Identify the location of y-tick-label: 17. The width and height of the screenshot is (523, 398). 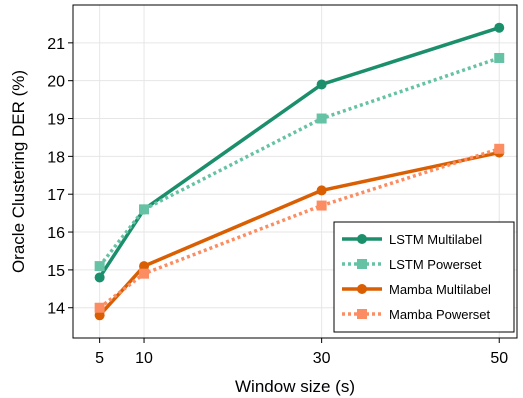
(56, 195).